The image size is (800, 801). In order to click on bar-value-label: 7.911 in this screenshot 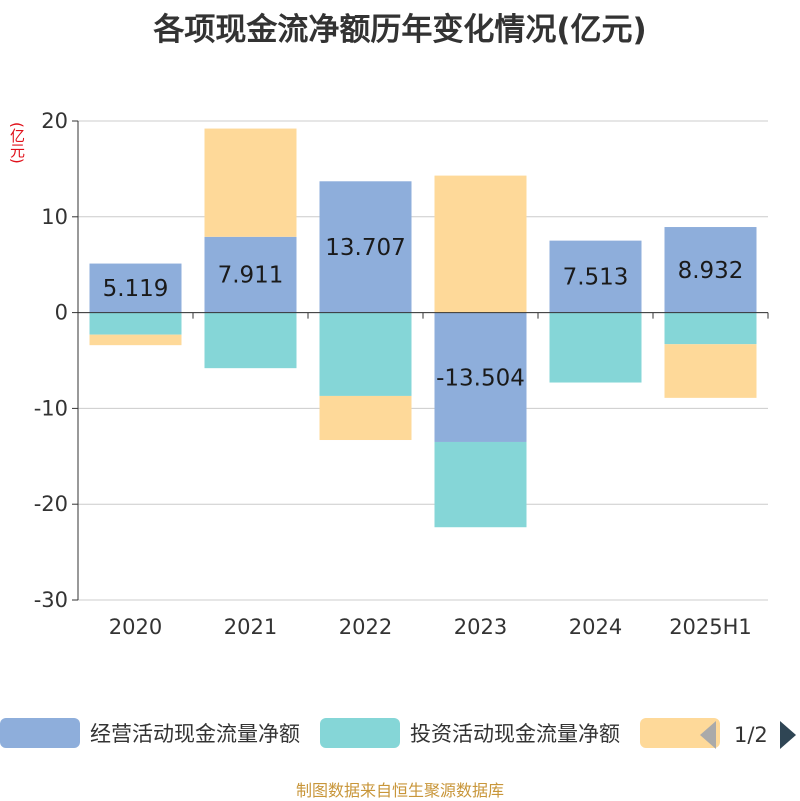, I will do `click(251, 276)`.